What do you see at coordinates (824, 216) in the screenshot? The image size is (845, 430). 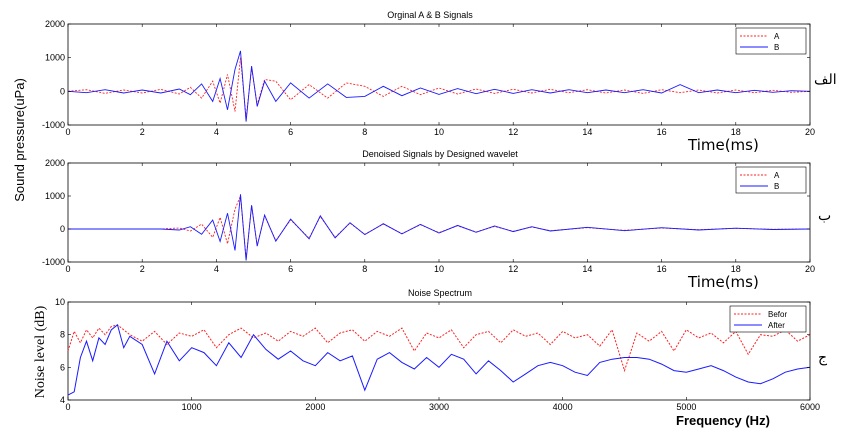 I see `panel-side-label: ب` at bounding box center [824, 216].